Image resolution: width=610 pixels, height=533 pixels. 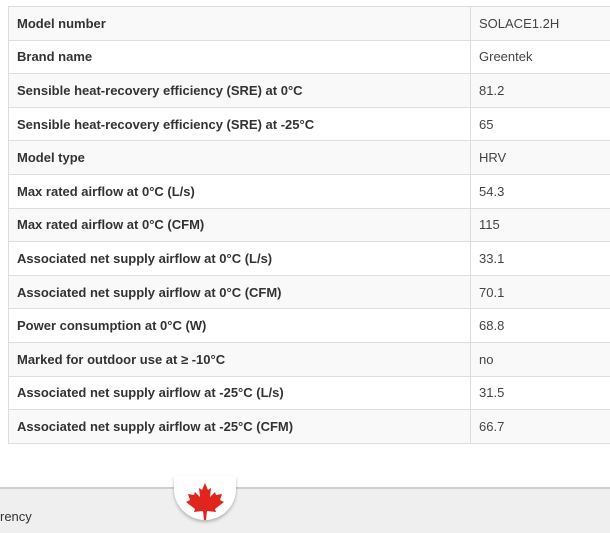 What do you see at coordinates (240, 191) in the screenshot?
I see `row-label: Max rated airflow at 0°C (L/s)` at bounding box center [240, 191].